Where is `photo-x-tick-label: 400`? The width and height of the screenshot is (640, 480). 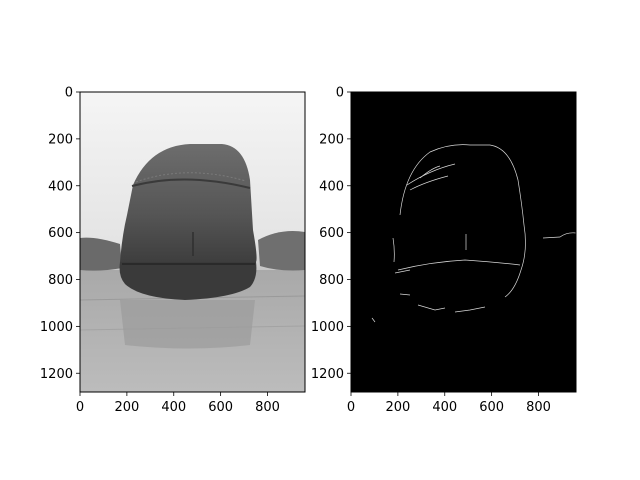
photo-x-tick-label: 400 is located at coordinates (173, 407).